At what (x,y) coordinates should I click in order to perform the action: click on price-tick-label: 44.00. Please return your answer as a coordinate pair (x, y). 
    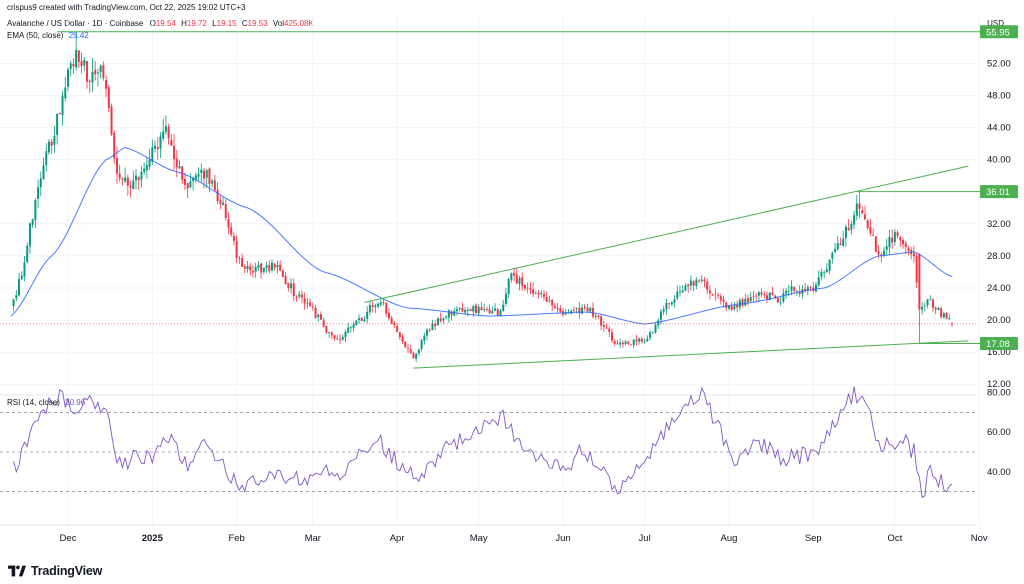
    Looking at the image, I should click on (999, 128).